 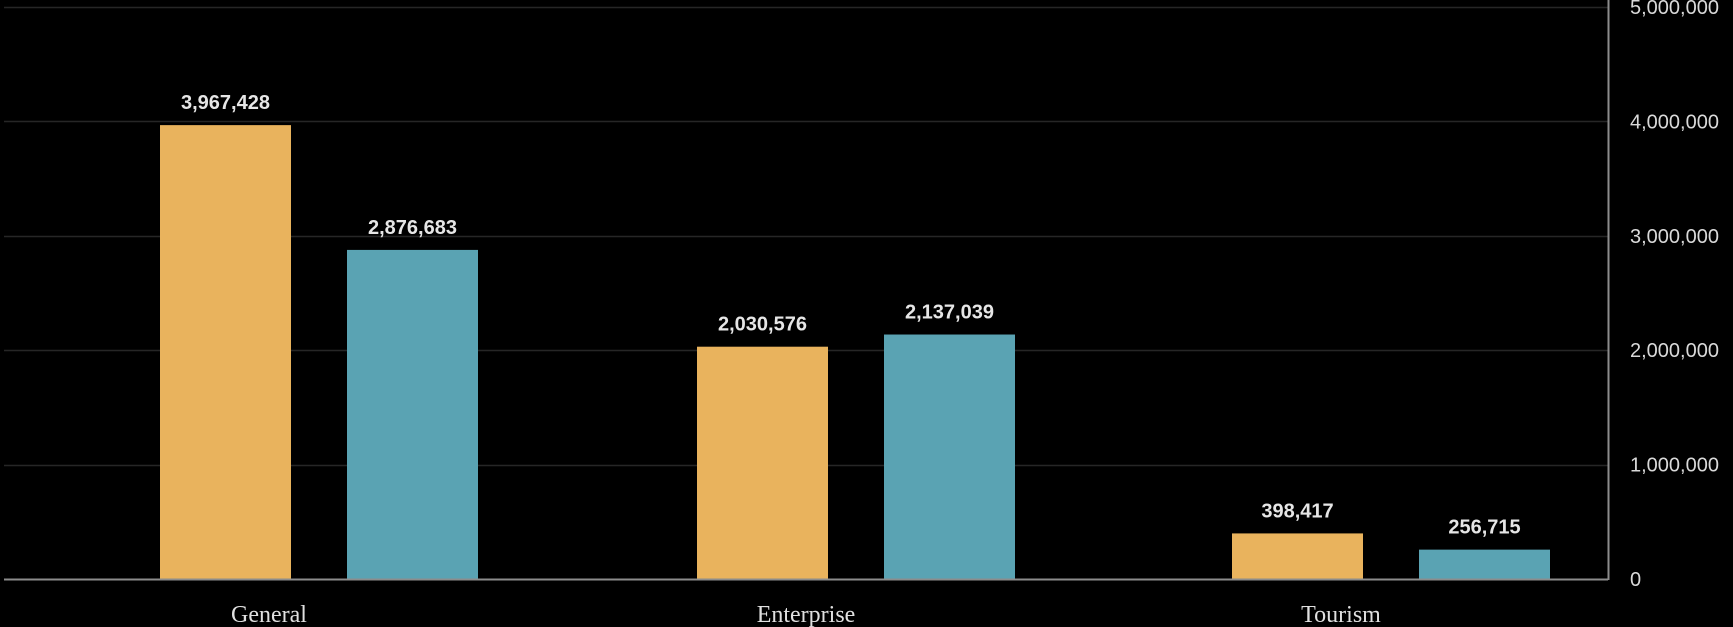 I want to click on value-label: 2,876,683, so click(x=412, y=228).